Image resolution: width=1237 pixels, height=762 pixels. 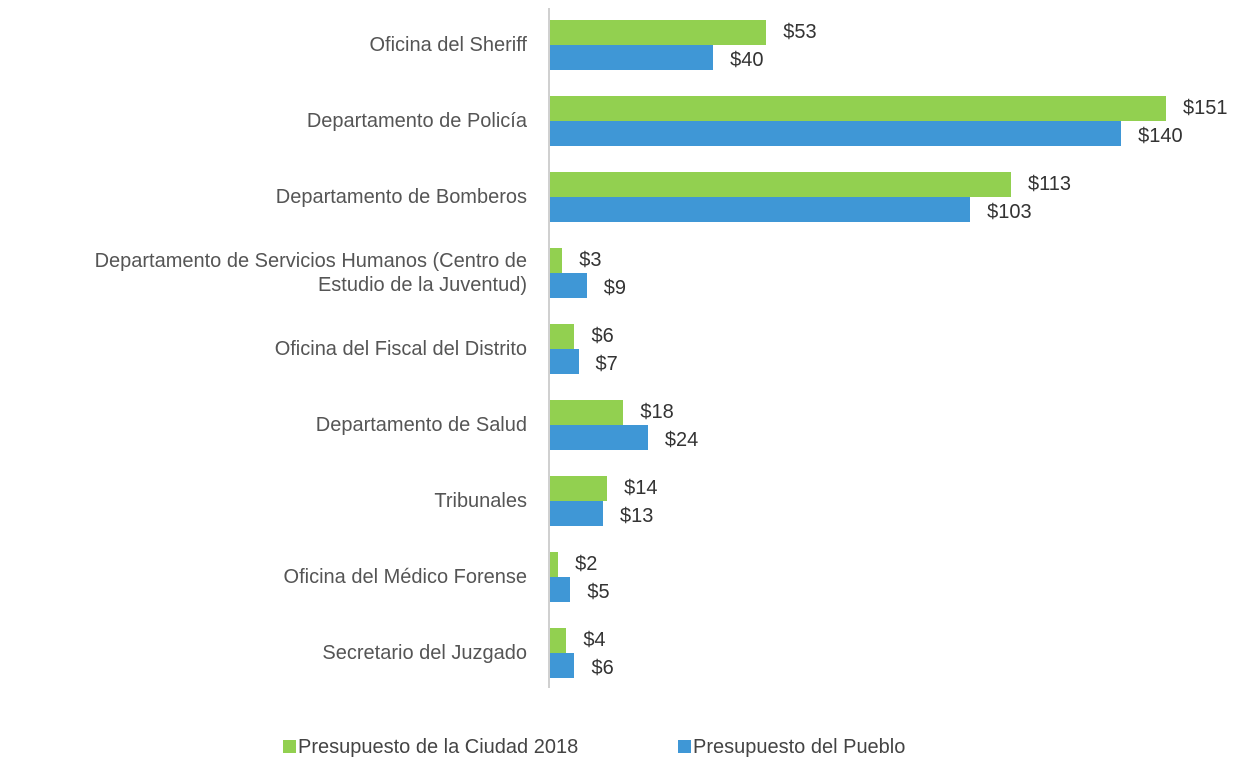 I want to click on value-label: $103, so click(x=1009, y=211).